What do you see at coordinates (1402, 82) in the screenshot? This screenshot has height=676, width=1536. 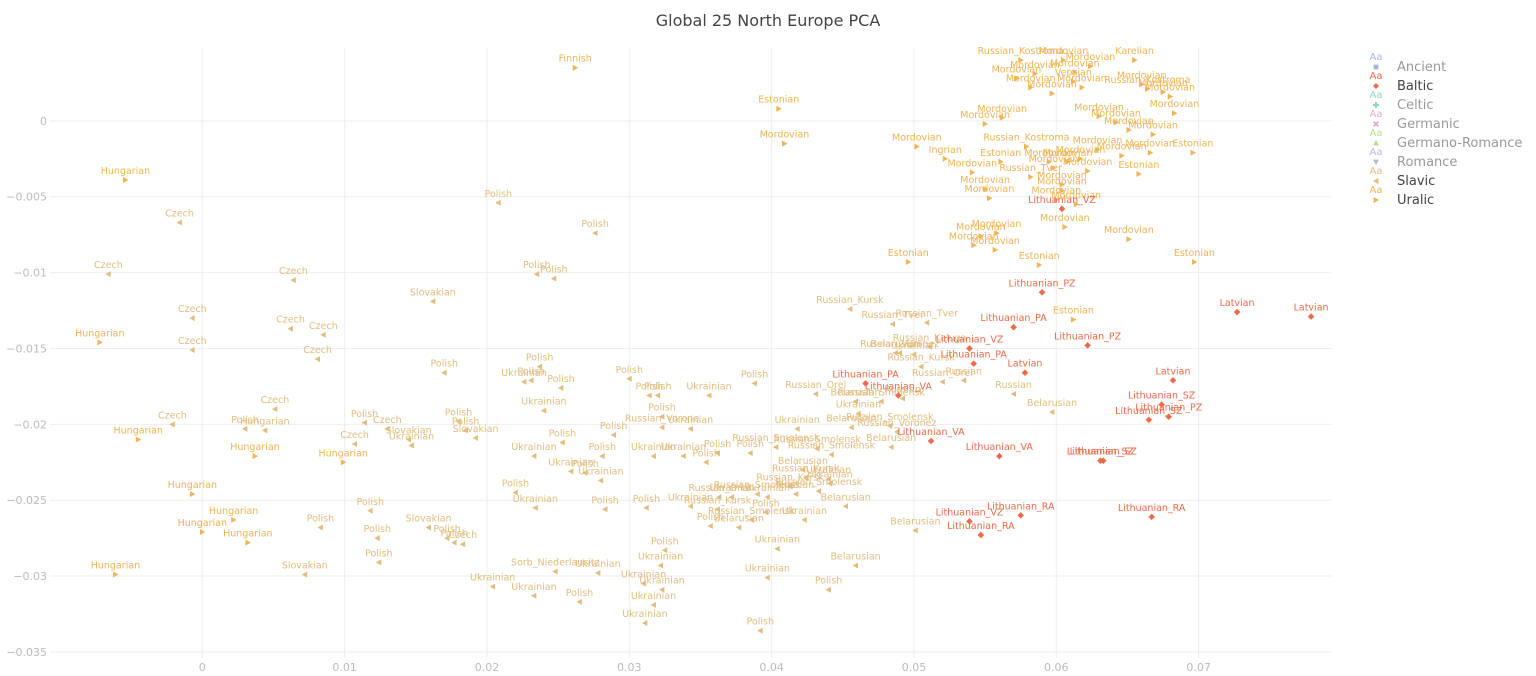 I see `legend-item-baltic: Aa Baltic` at bounding box center [1402, 82].